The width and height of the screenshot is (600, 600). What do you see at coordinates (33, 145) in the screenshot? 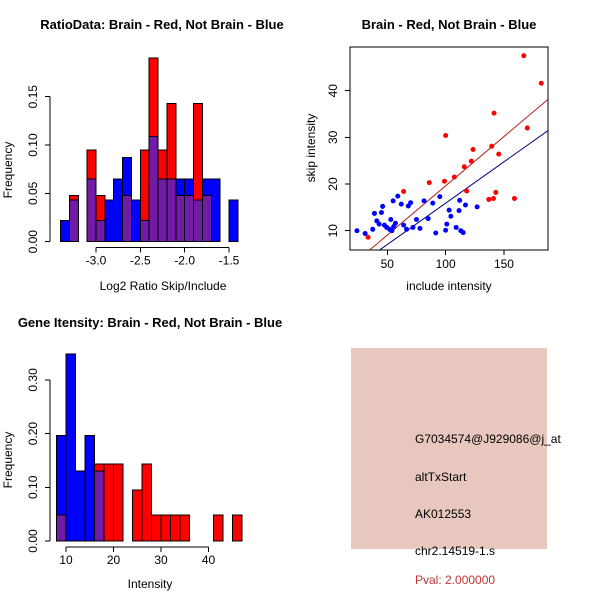
I see `y-tick-label: 0.10` at bounding box center [33, 145].